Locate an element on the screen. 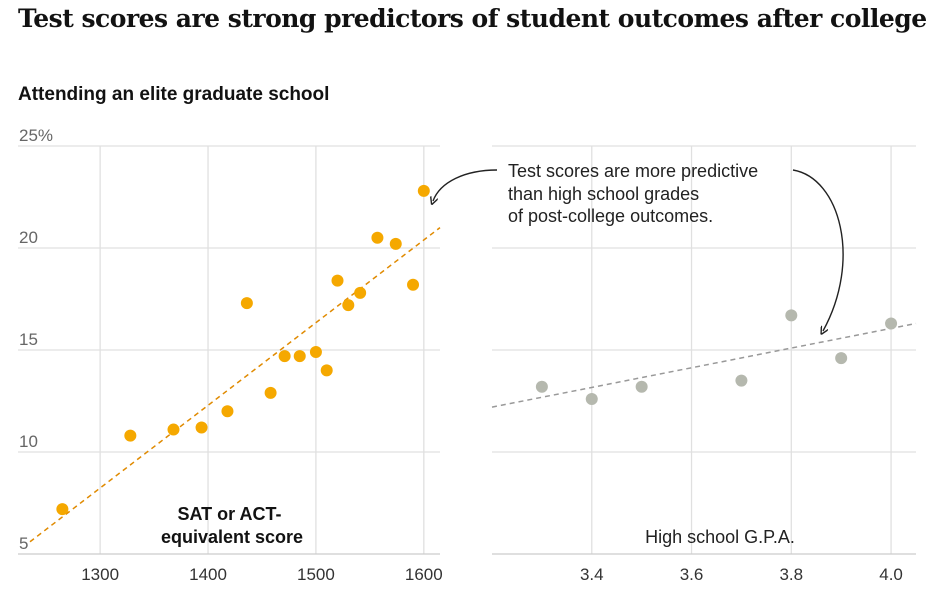 Image resolution: width=934 pixels, height=594 pixels. y-tick-label: 10 is located at coordinates (28, 441).